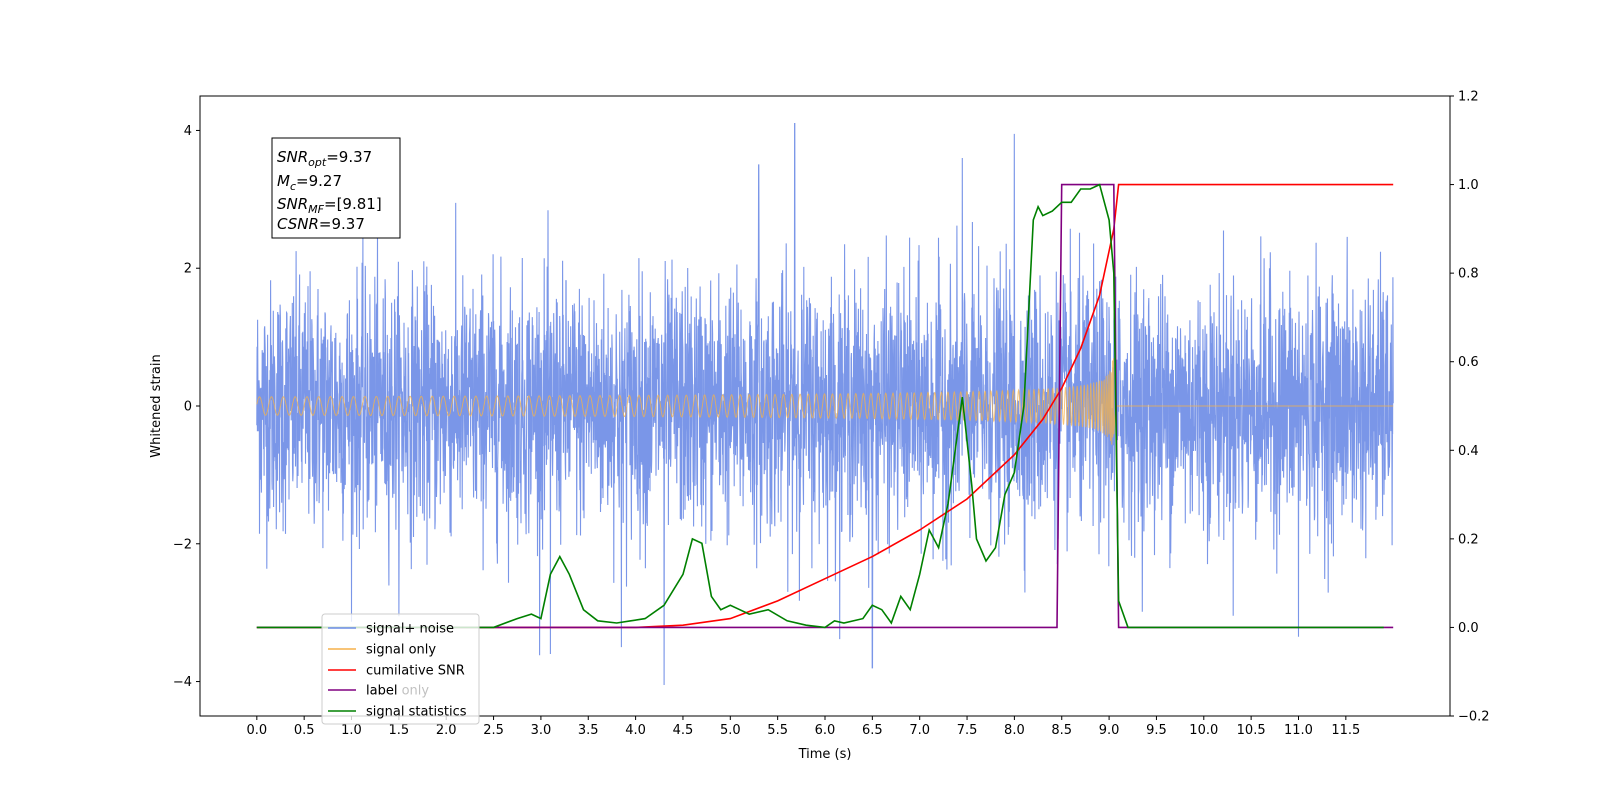  I want to click on annotation-mc-value: =9.27, so click(319, 181).